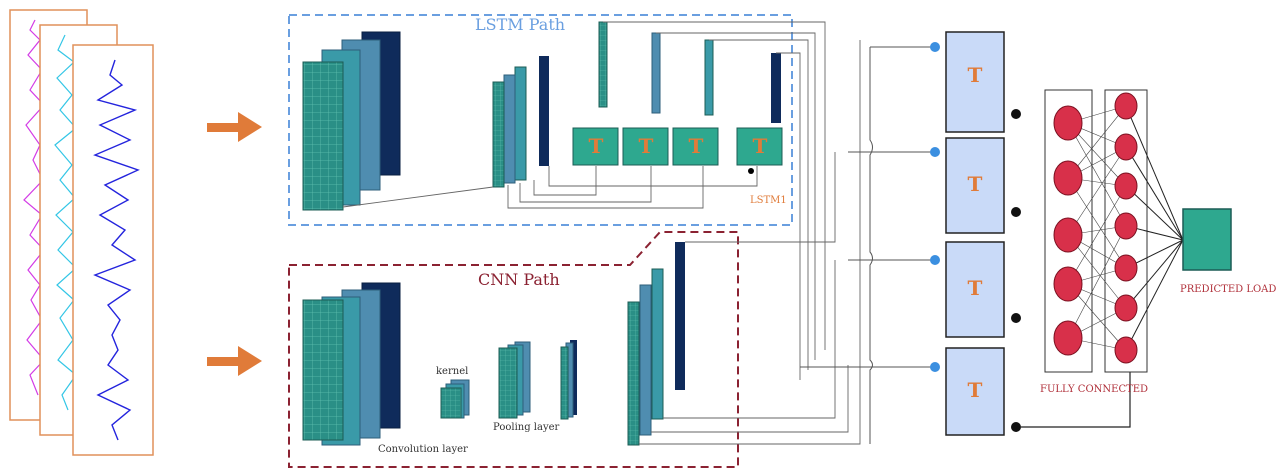  I want to click on cnn-connections, so click(750, 242).